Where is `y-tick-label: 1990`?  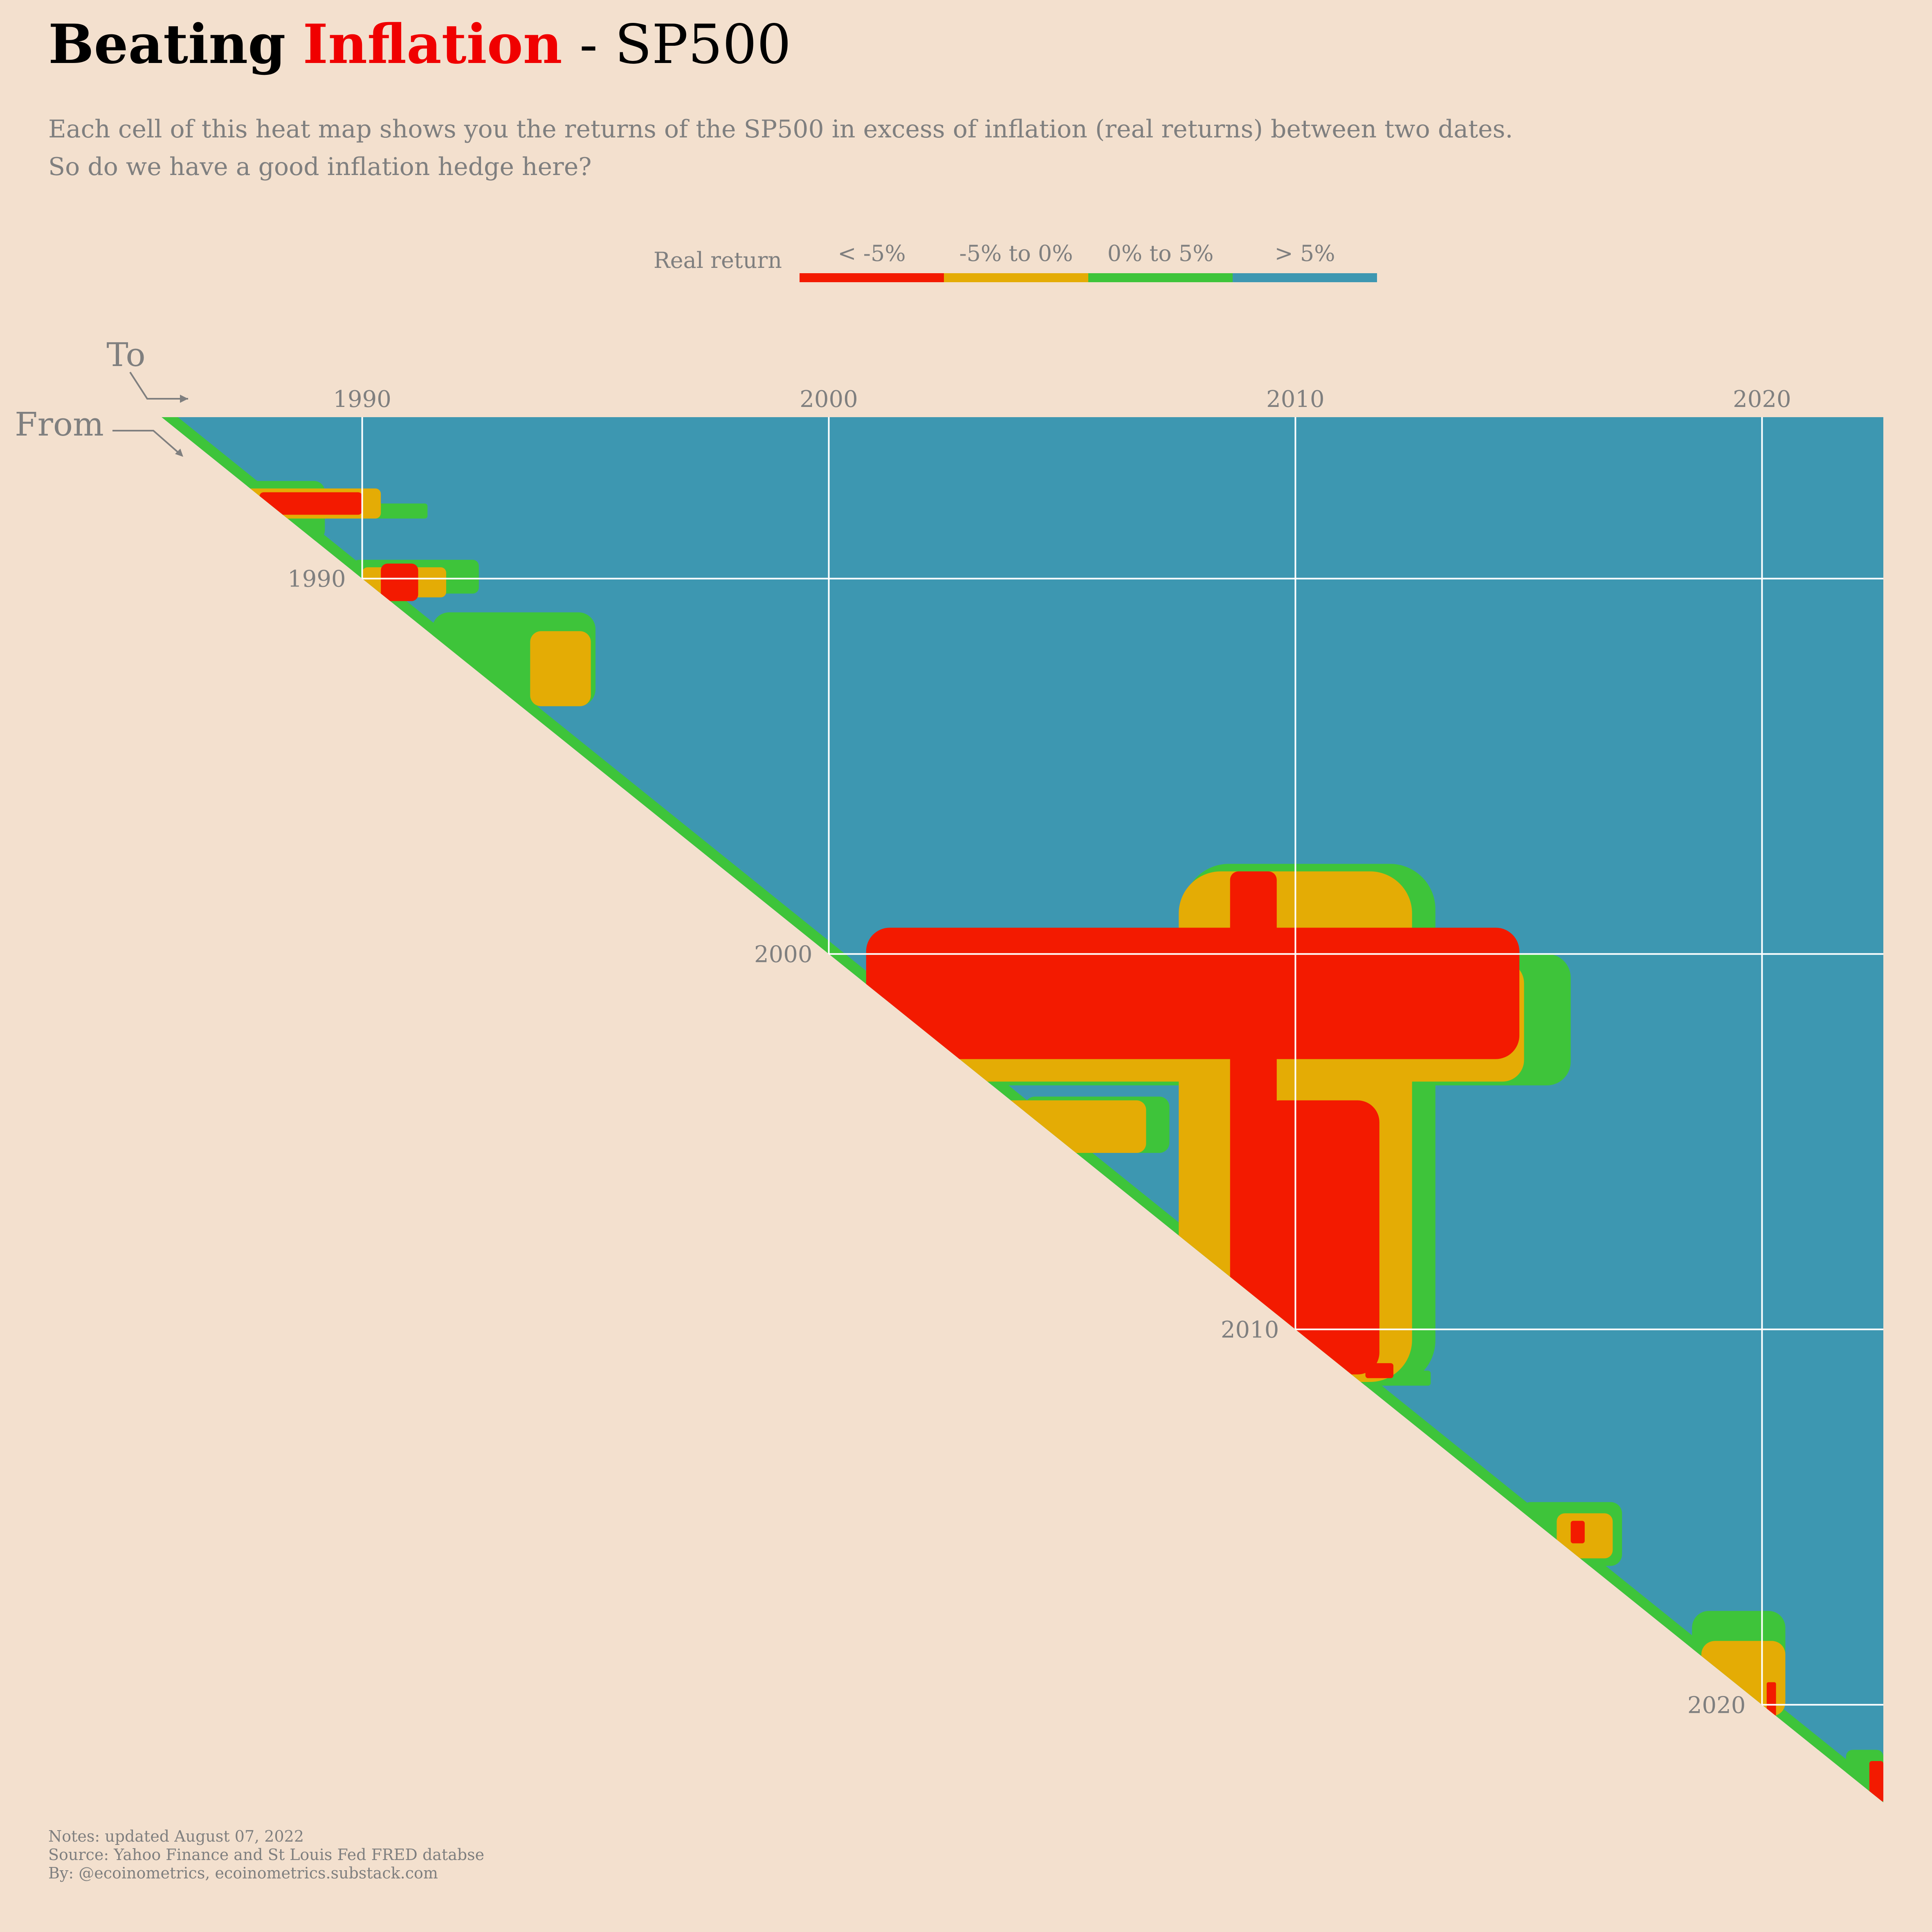 y-tick-label: 1990 is located at coordinates (317, 580).